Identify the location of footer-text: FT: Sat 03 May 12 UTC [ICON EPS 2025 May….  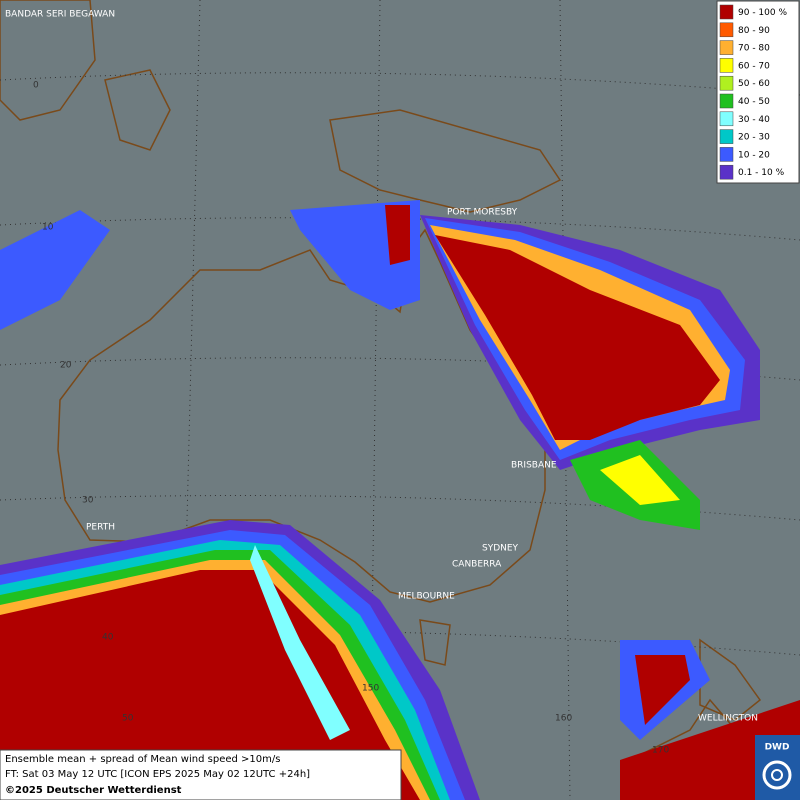
(157, 774).